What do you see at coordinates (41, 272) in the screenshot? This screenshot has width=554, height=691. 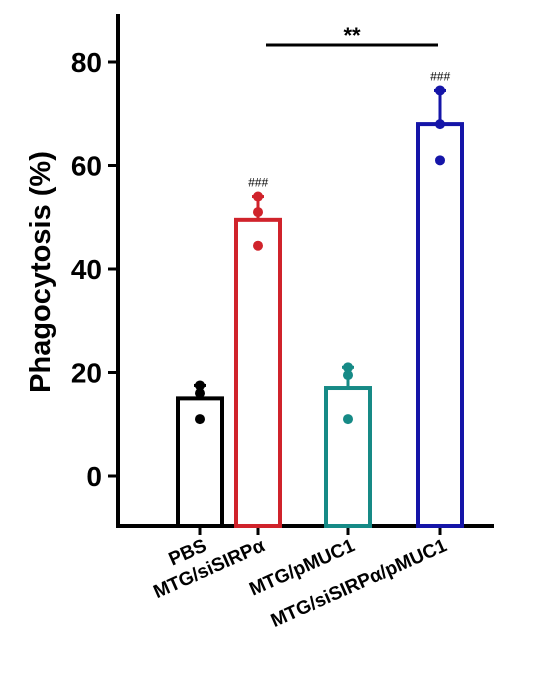 I see `y-axis-label: Phagocytosis (%)` at bounding box center [41, 272].